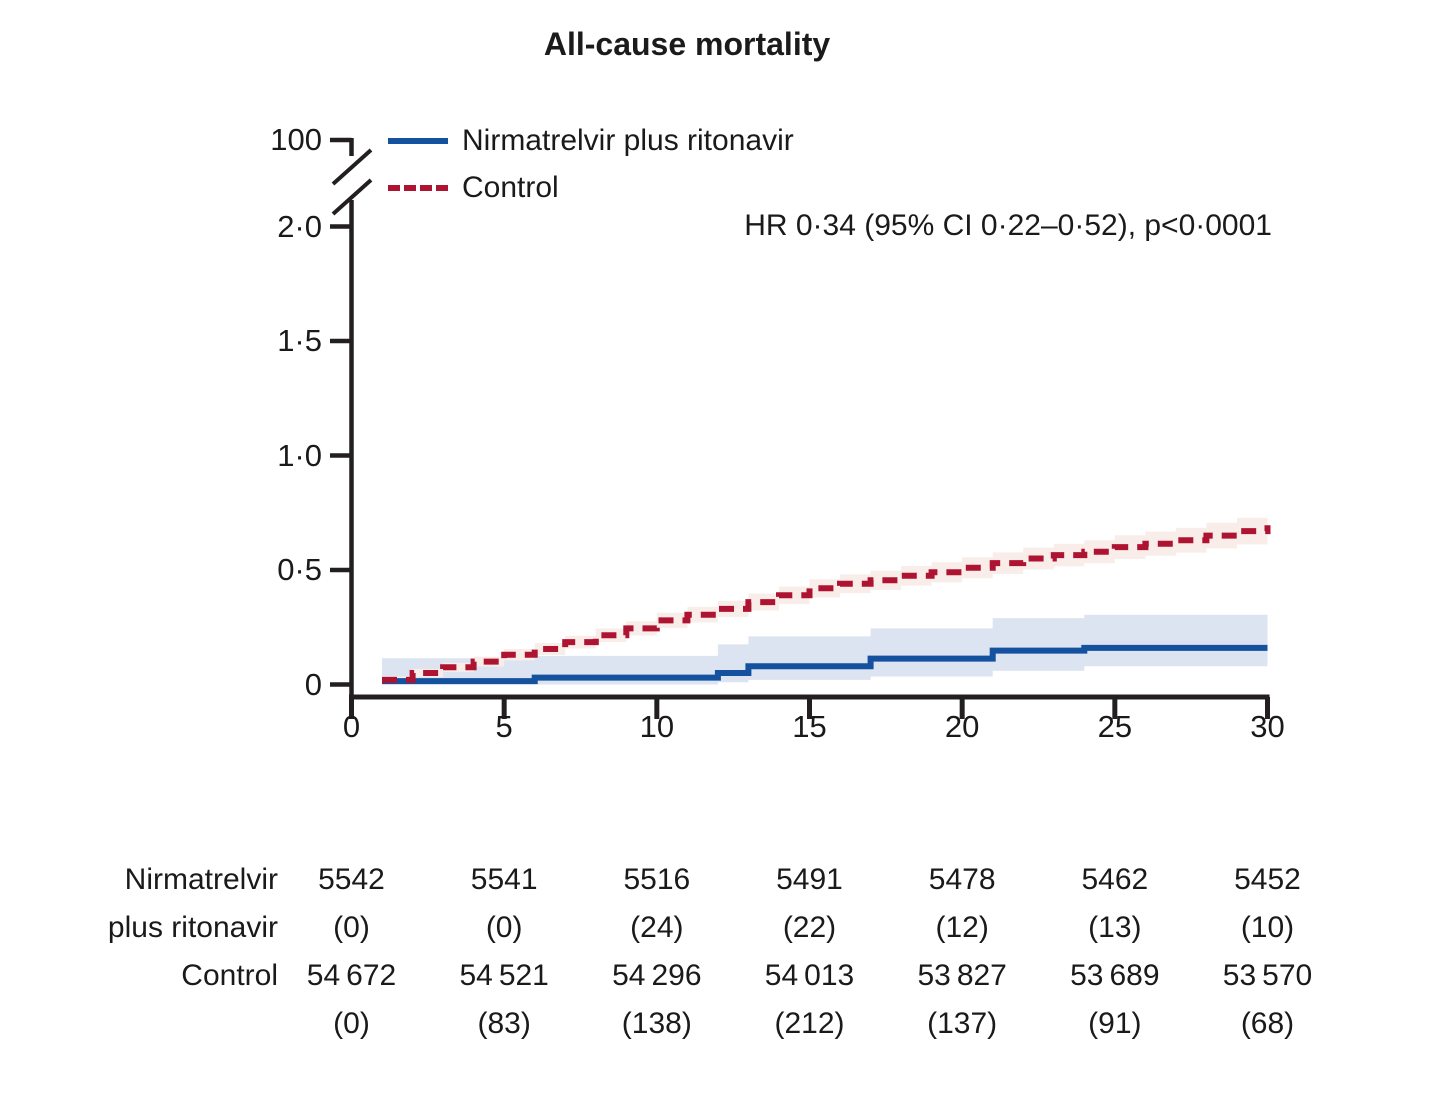 The width and height of the screenshot is (1456, 1102). What do you see at coordinates (299, 340) in the screenshot?
I see `y-tick-label: 1·5` at bounding box center [299, 340].